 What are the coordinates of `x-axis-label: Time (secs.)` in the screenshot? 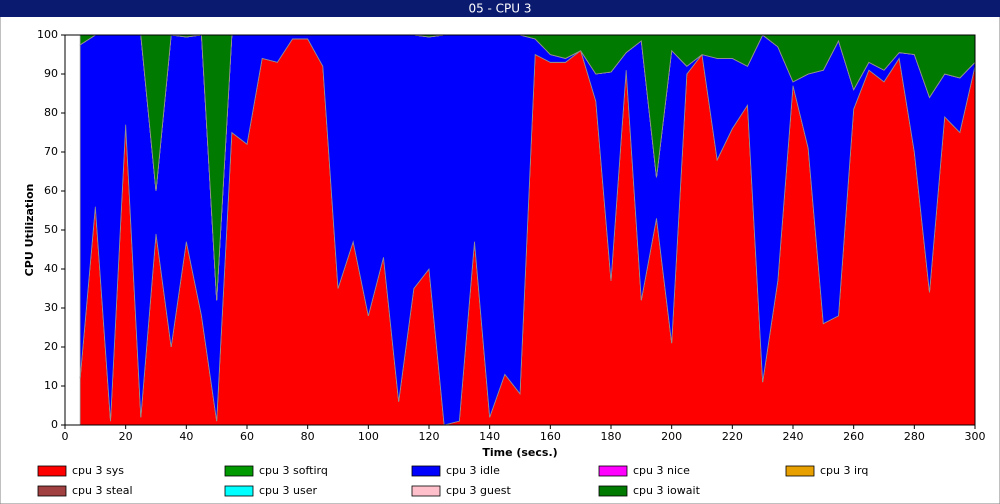 It's located at (519, 452).